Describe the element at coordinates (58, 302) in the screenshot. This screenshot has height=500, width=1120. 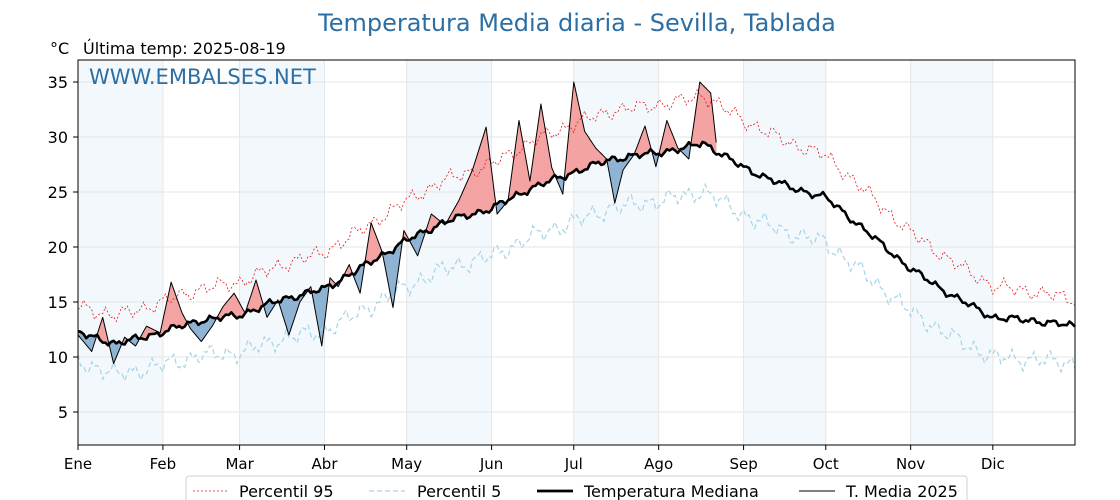
I see `y-tick-label: 15` at that location.